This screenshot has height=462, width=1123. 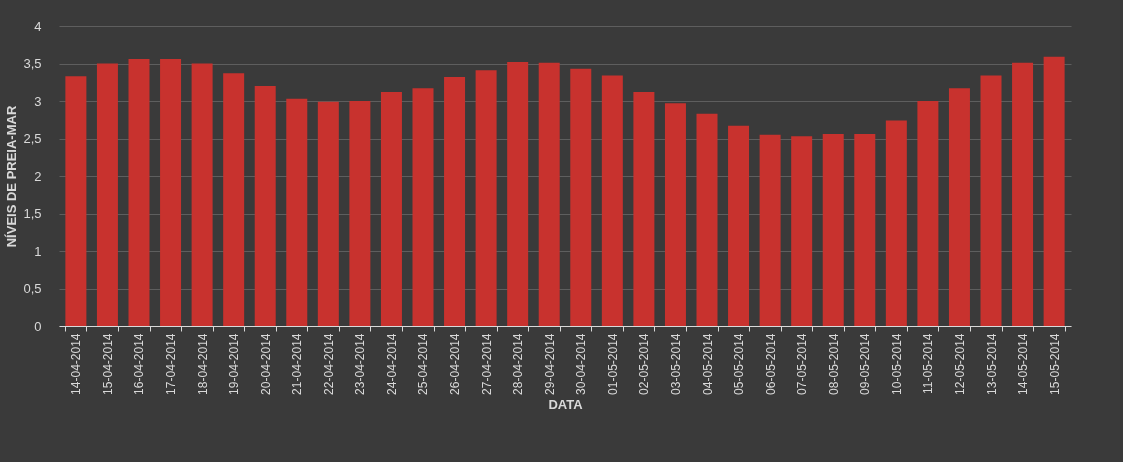 I want to click on x-tick-label: 06-05-2014, so click(x=770, y=364).